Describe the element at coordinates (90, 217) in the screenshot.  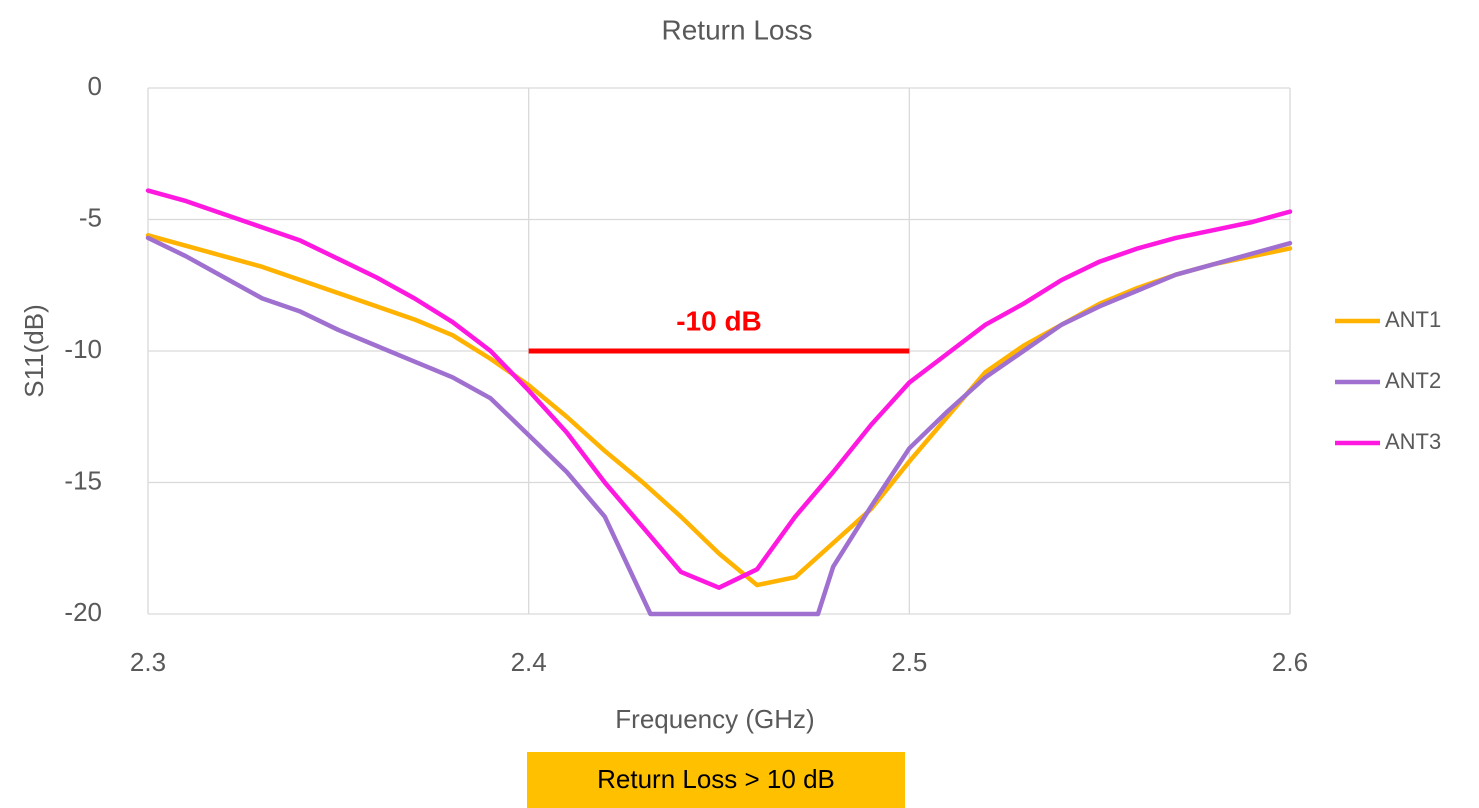
I see `y-tick-label: -5` at that location.